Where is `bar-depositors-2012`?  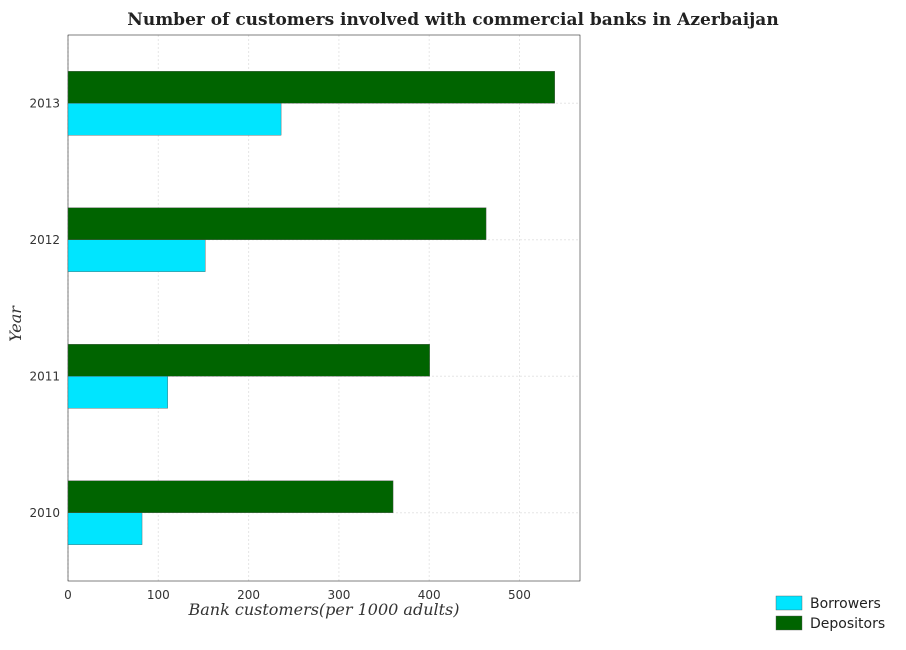 bar-depositors-2012 is located at coordinates (277, 223).